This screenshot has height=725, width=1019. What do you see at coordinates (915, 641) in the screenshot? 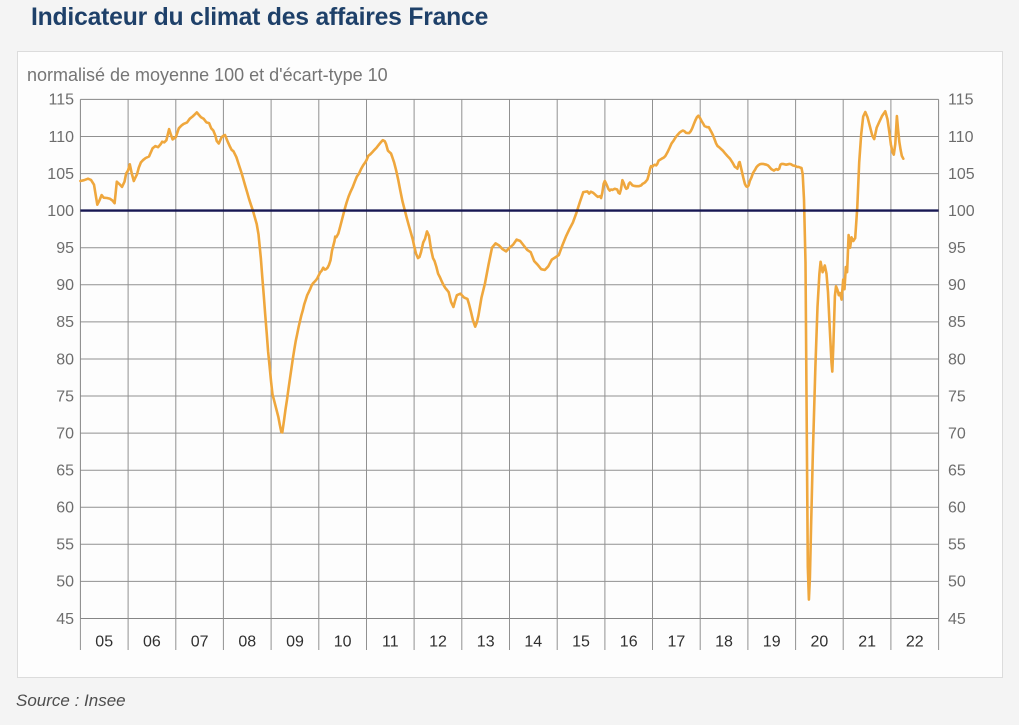
I see `svg-text: 22` at bounding box center [915, 641].